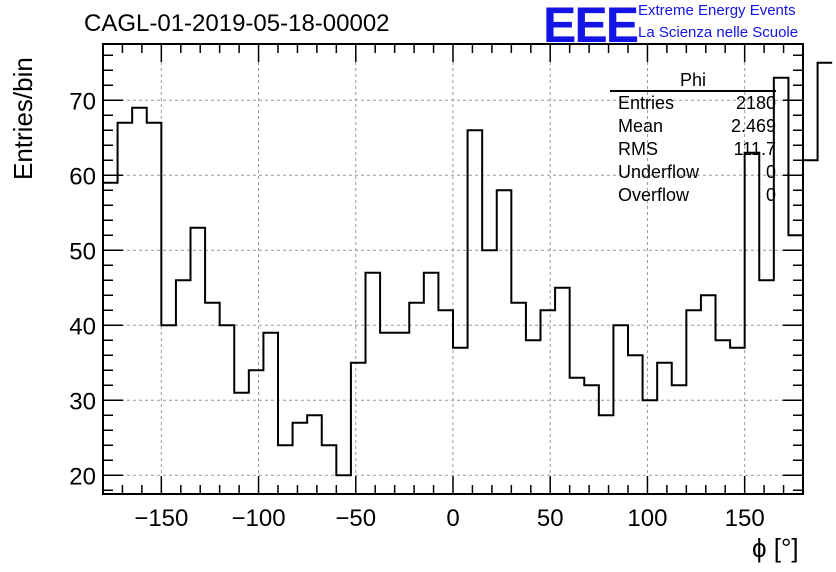 The image size is (836, 572). What do you see at coordinates (659, 172) in the screenshot?
I see `stats-label: Underflow` at bounding box center [659, 172].